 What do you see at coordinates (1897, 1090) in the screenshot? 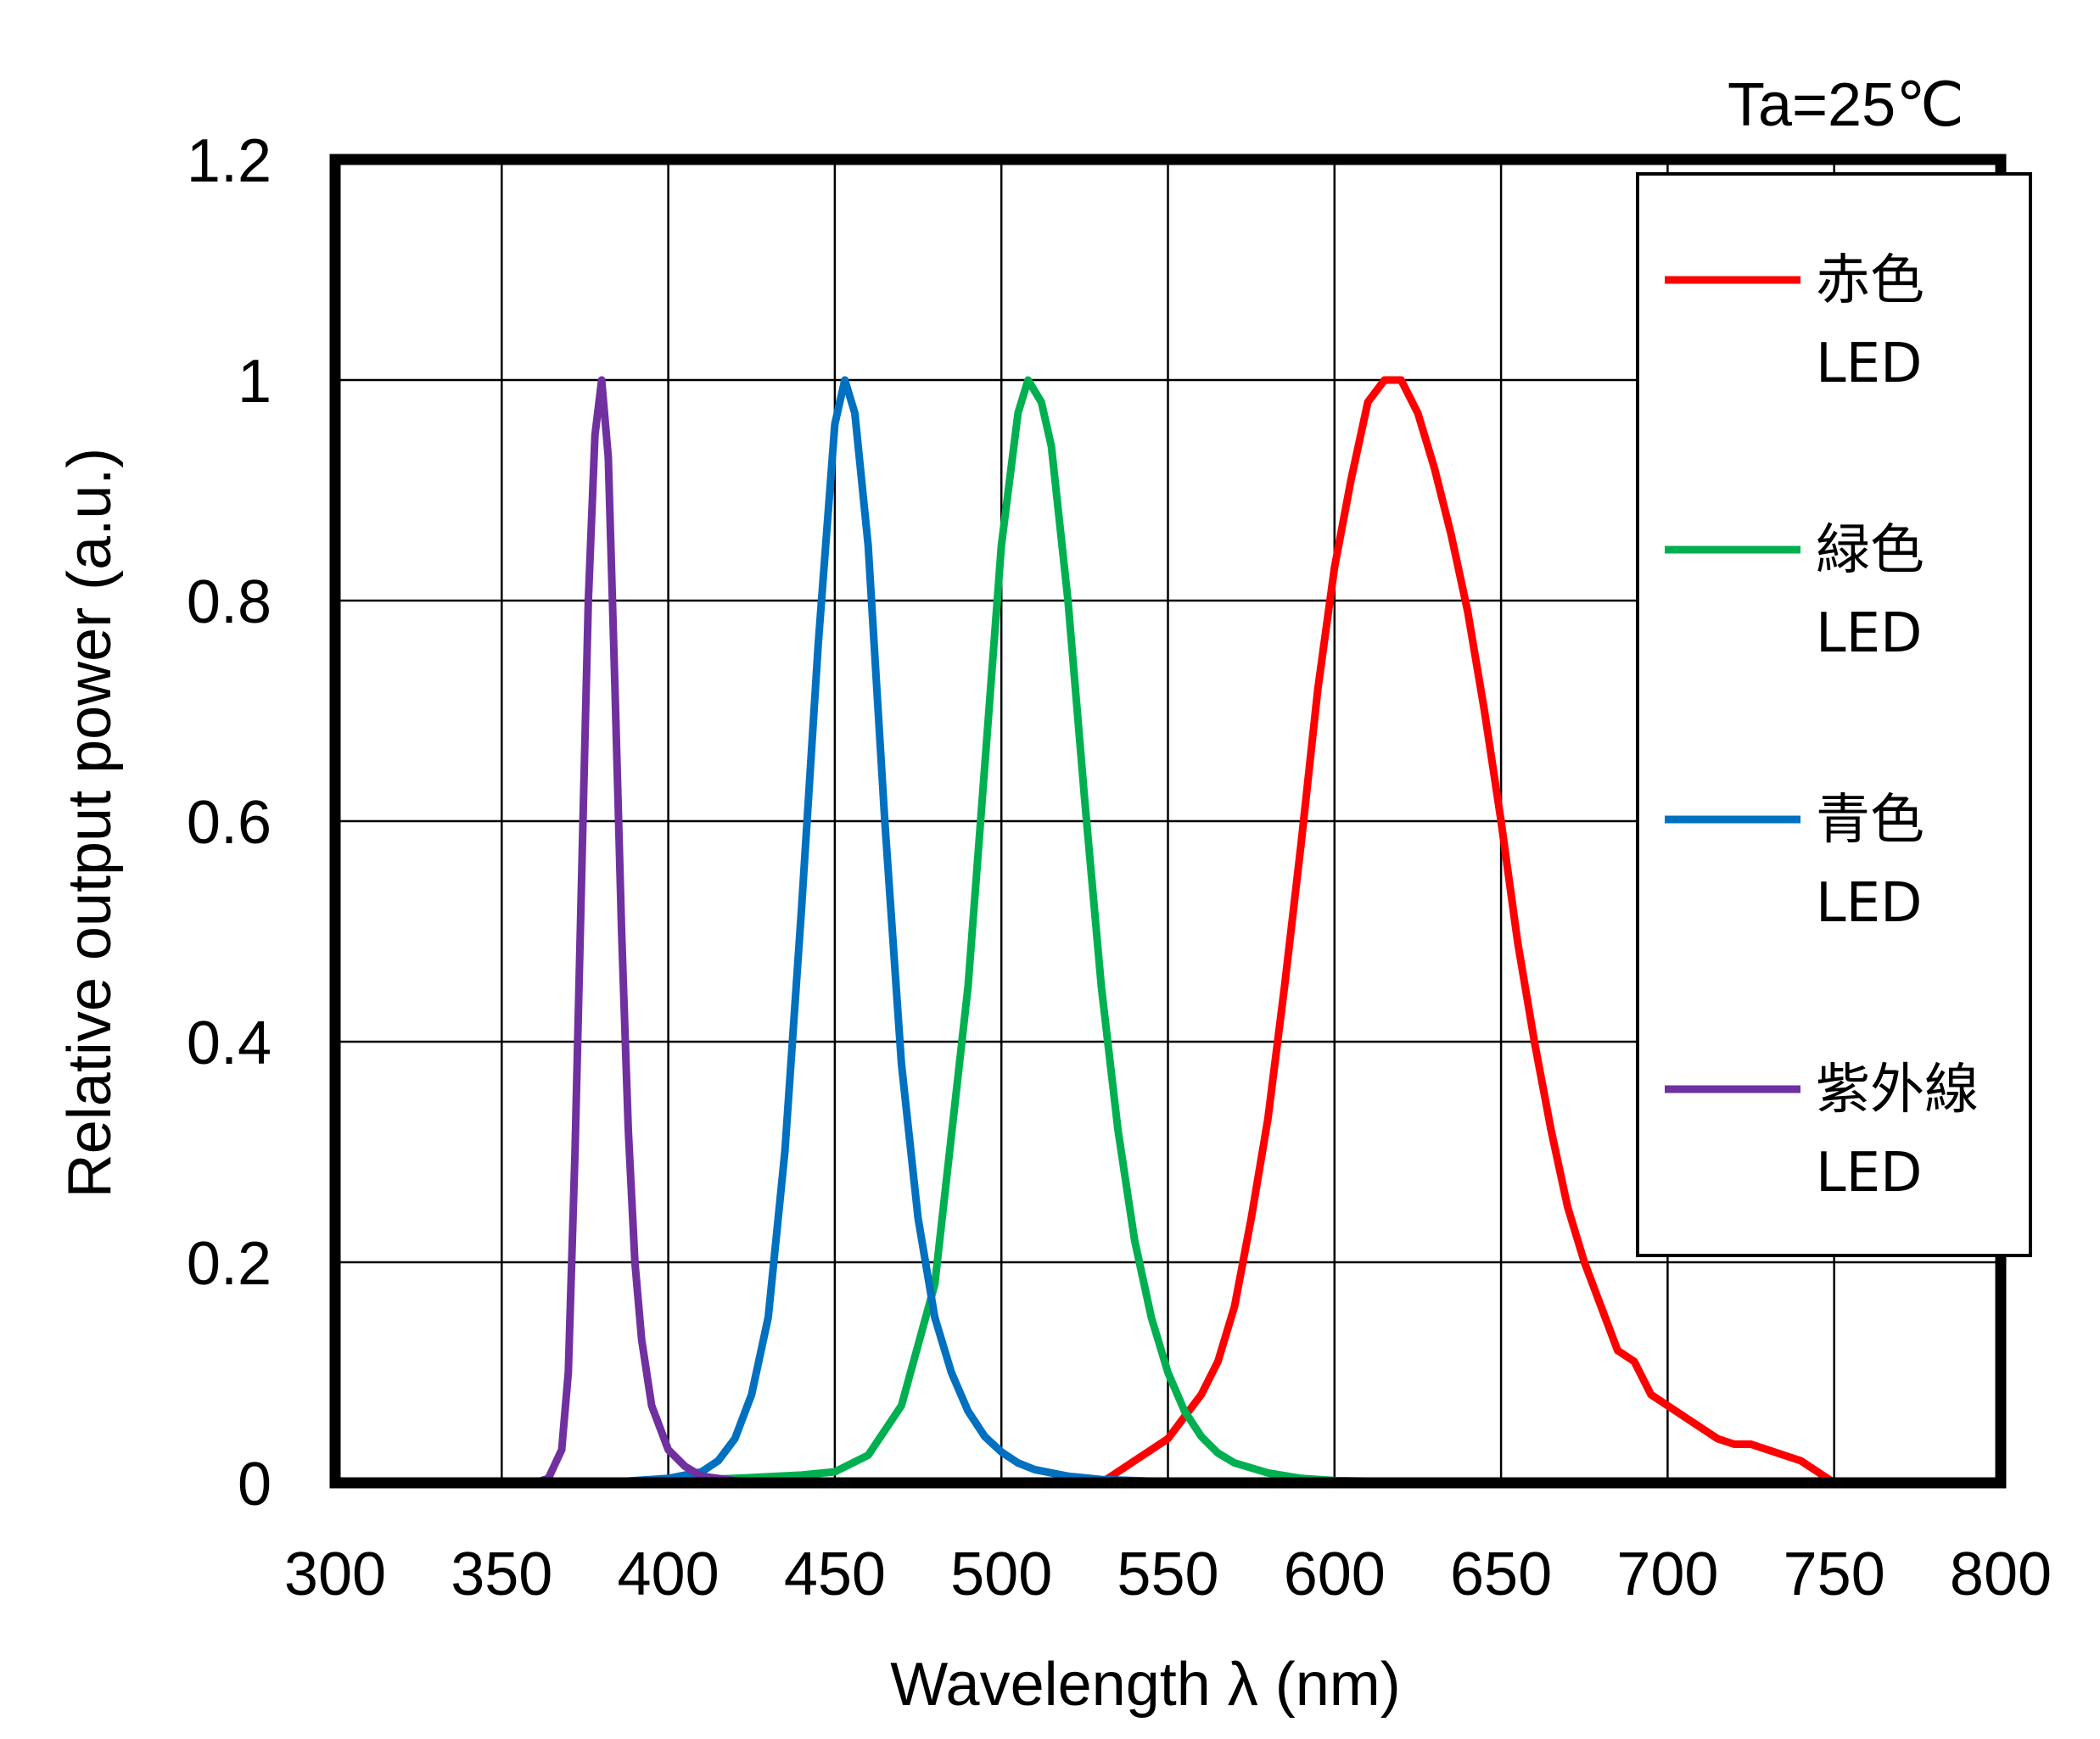
I see `legend-label-3: 紫外線` at bounding box center [1897, 1090].